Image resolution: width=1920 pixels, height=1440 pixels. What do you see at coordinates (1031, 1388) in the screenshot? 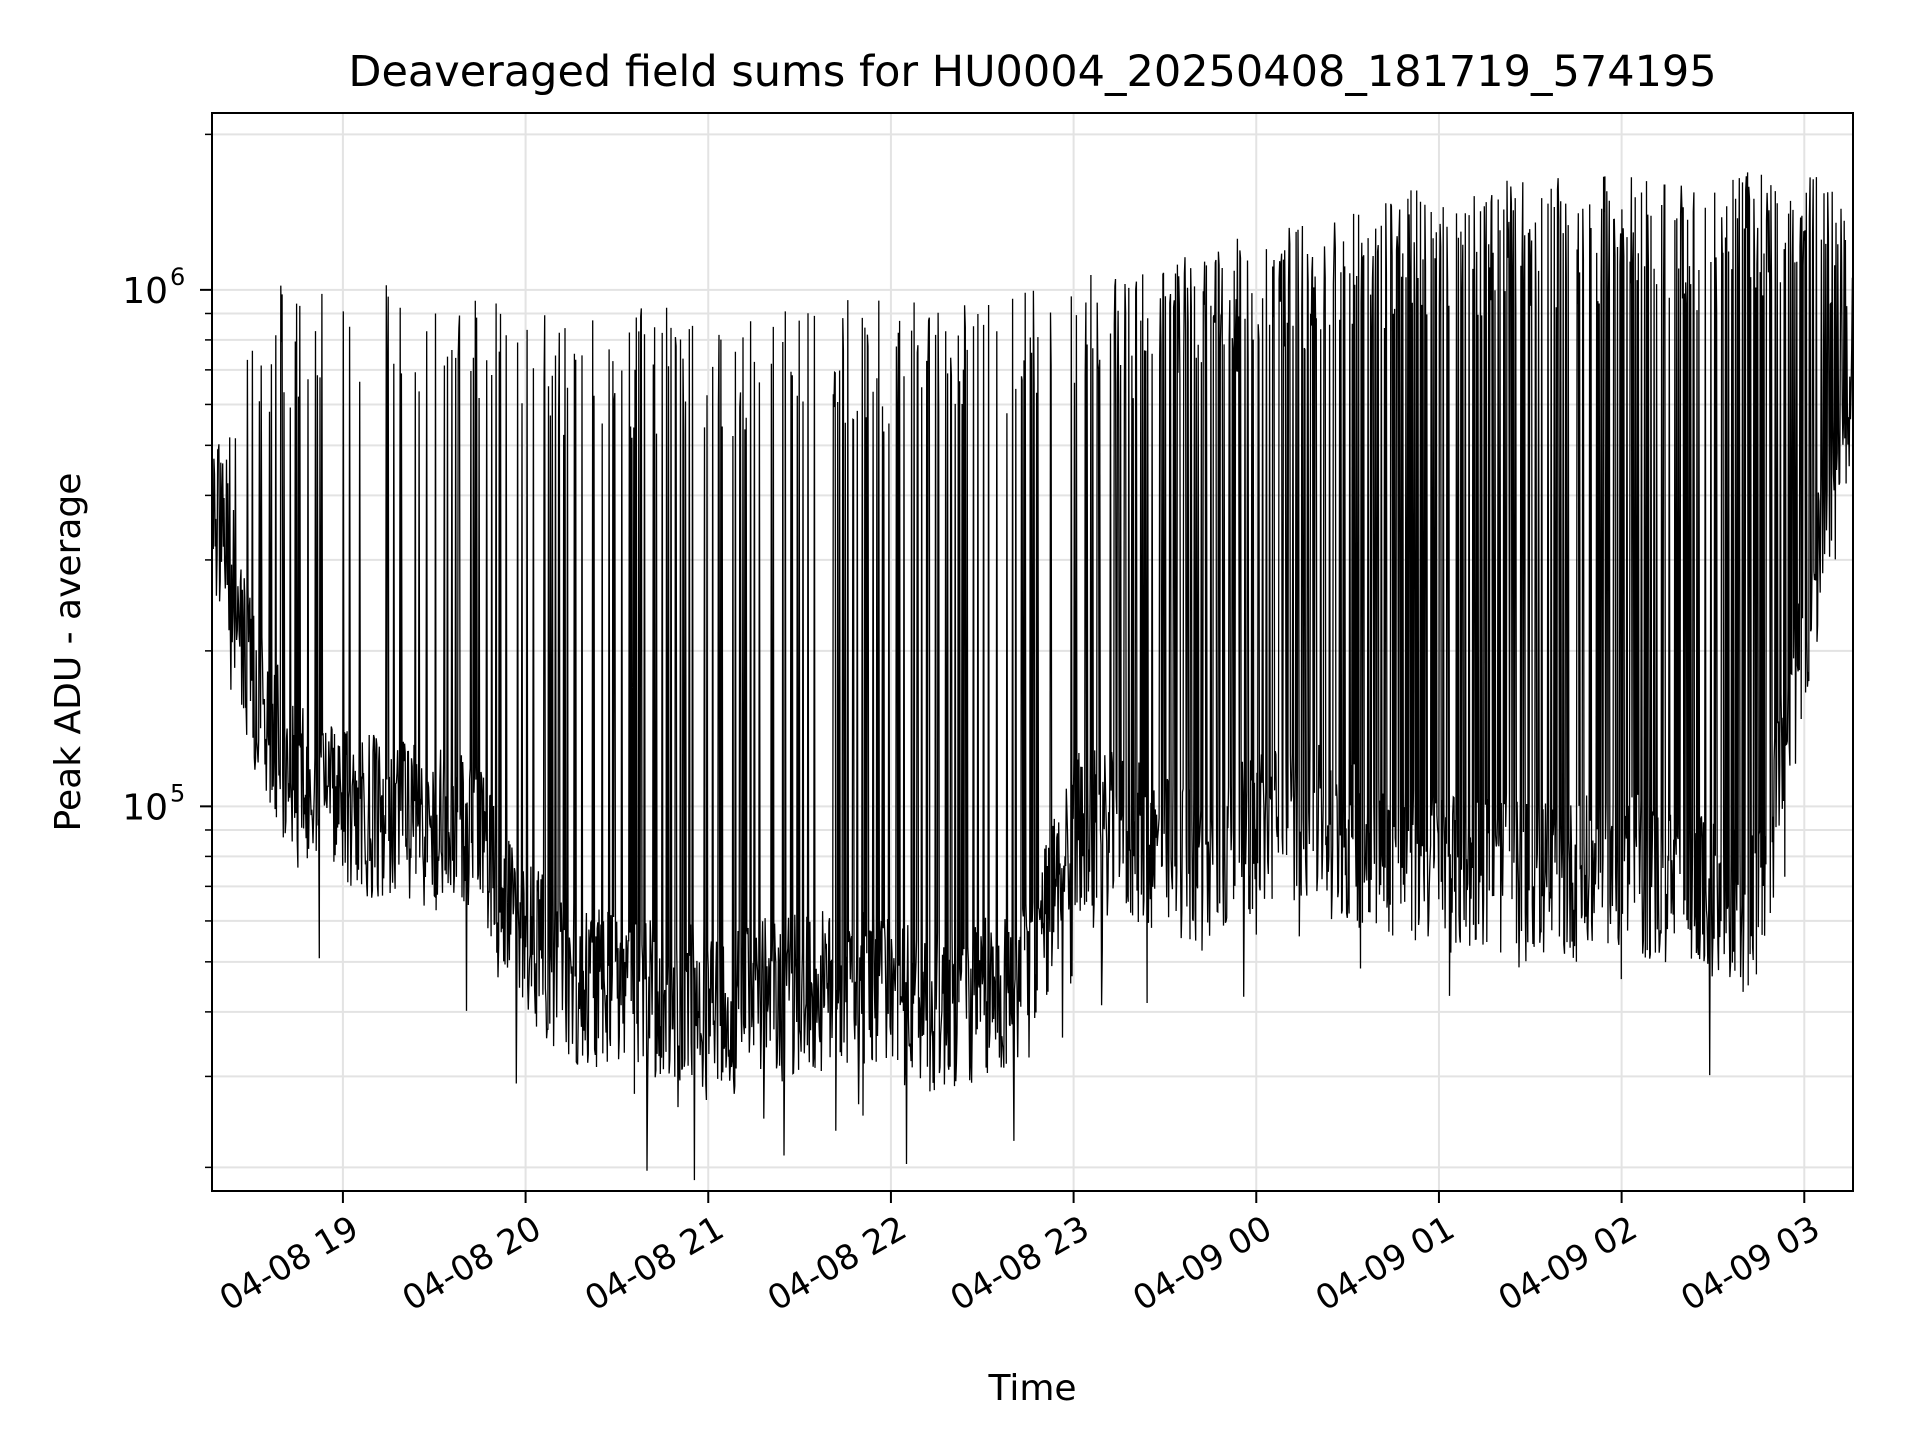
I see `x-axis-label: Time` at bounding box center [1031, 1388].